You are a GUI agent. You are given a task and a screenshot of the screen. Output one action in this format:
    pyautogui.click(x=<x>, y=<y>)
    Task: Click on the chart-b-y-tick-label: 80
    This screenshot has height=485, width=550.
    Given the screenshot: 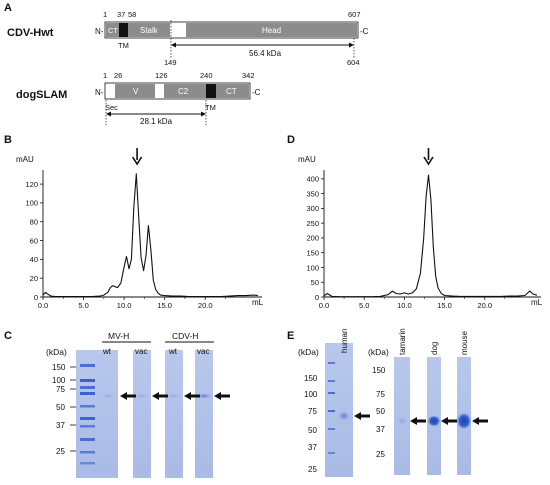 What is the action you would take?
    pyautogui.click(x=34, y=222)
    